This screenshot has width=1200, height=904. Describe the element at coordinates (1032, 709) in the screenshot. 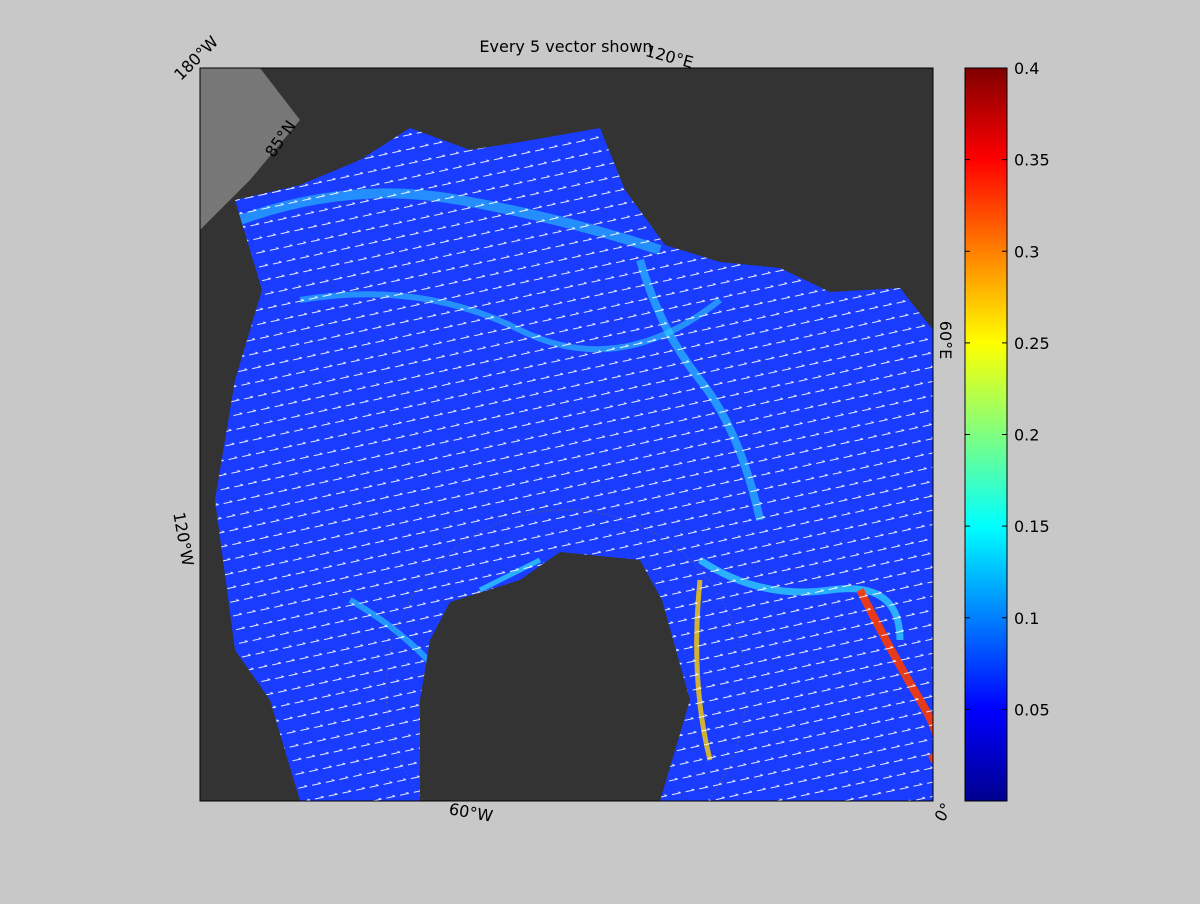

I see `colorbar-tick-label: 0.05` at that location.